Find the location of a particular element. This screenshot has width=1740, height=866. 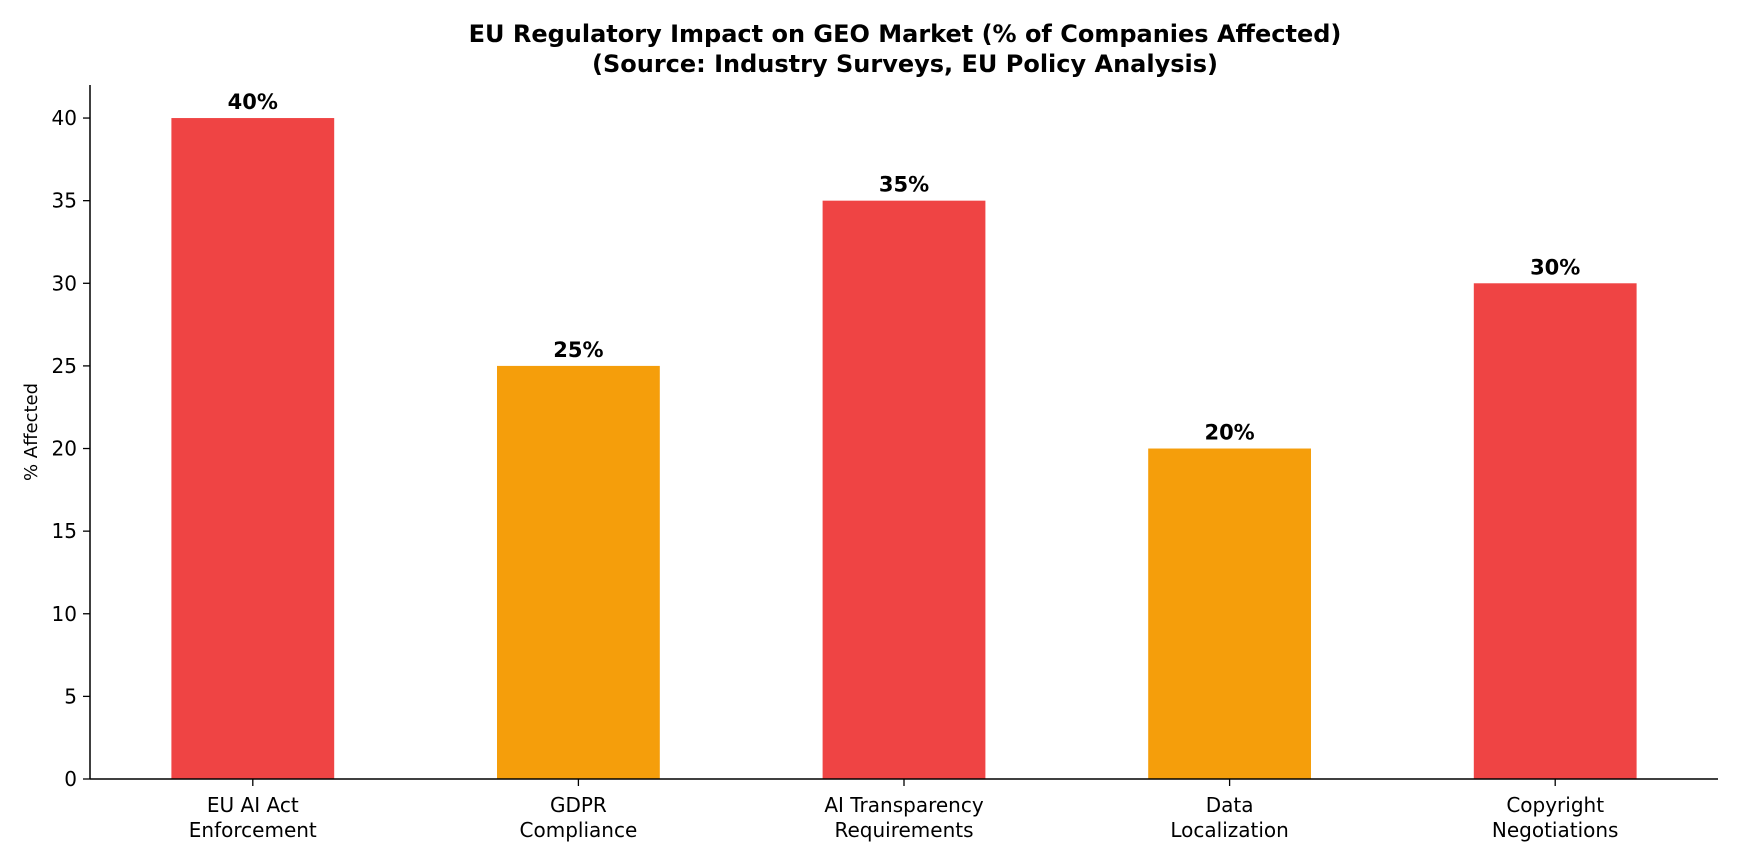

y-tick-label: 25 is located at coordinates (64, 366).